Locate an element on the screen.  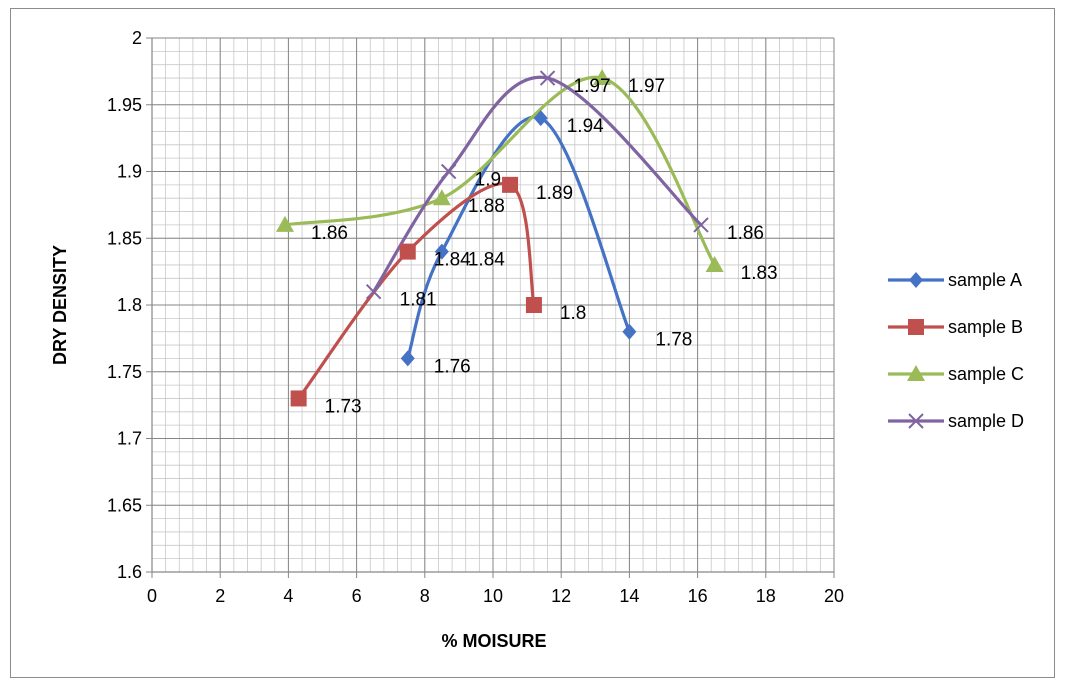
y-axis-title: DRY DENSITY is located at coordinates (60, 305).